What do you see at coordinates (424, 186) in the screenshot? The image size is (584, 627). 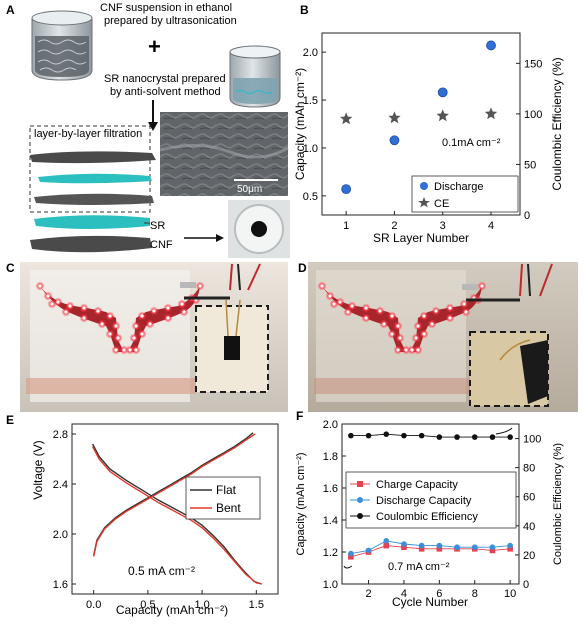 I see `legend-discharge-marker` at bounding box center [424, 186].